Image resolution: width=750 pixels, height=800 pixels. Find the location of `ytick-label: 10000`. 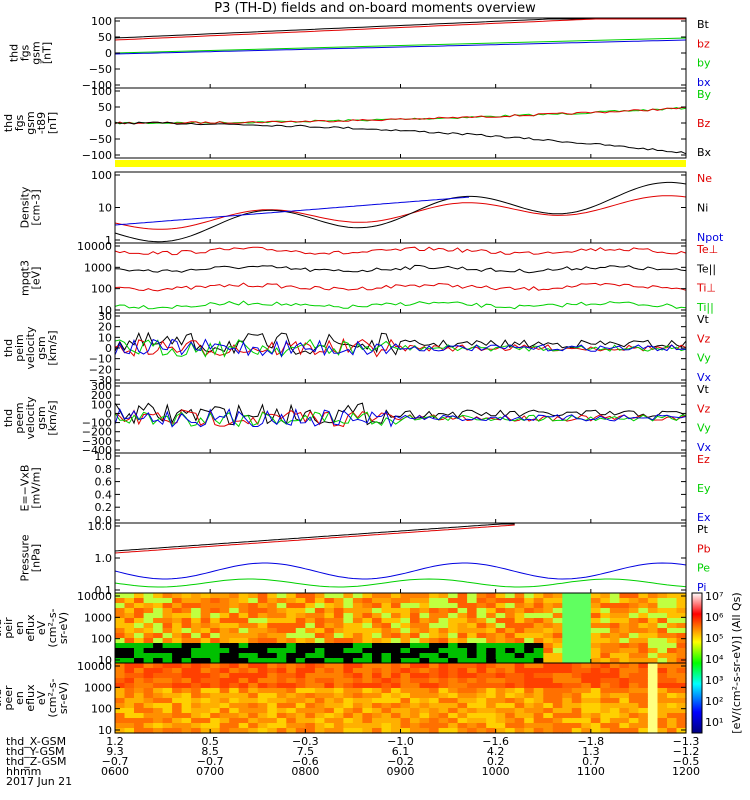

ytick-label: 10000 is located at coordinates (94, 246).